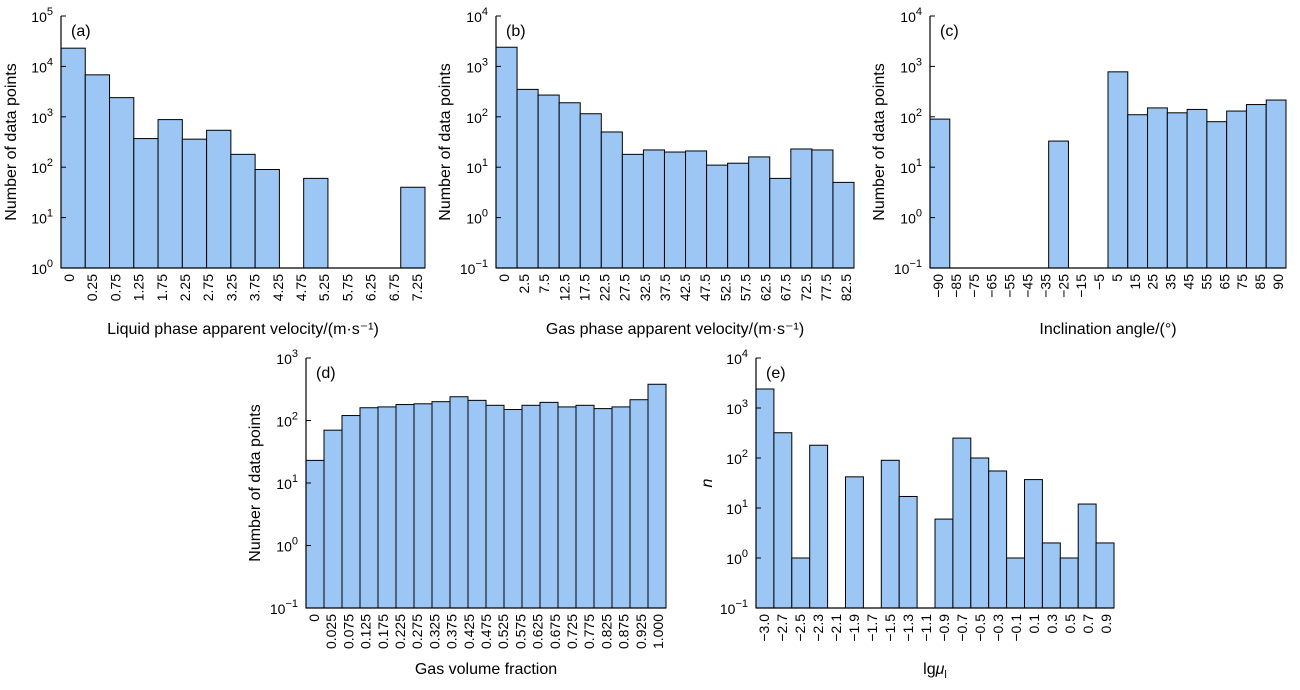  Describe the element at coordinates (42, 15) in the screenshot. I see `y-tick-label: 10⁵` at that location.